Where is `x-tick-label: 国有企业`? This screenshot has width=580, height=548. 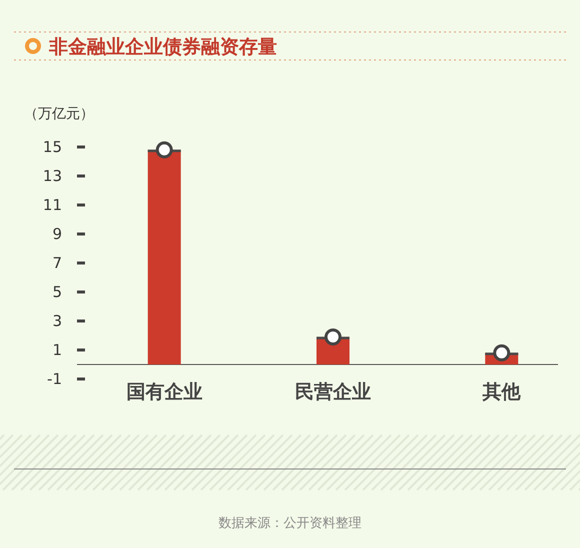
x-tick-label: 国有企业 is located at coordinates (164, 392).